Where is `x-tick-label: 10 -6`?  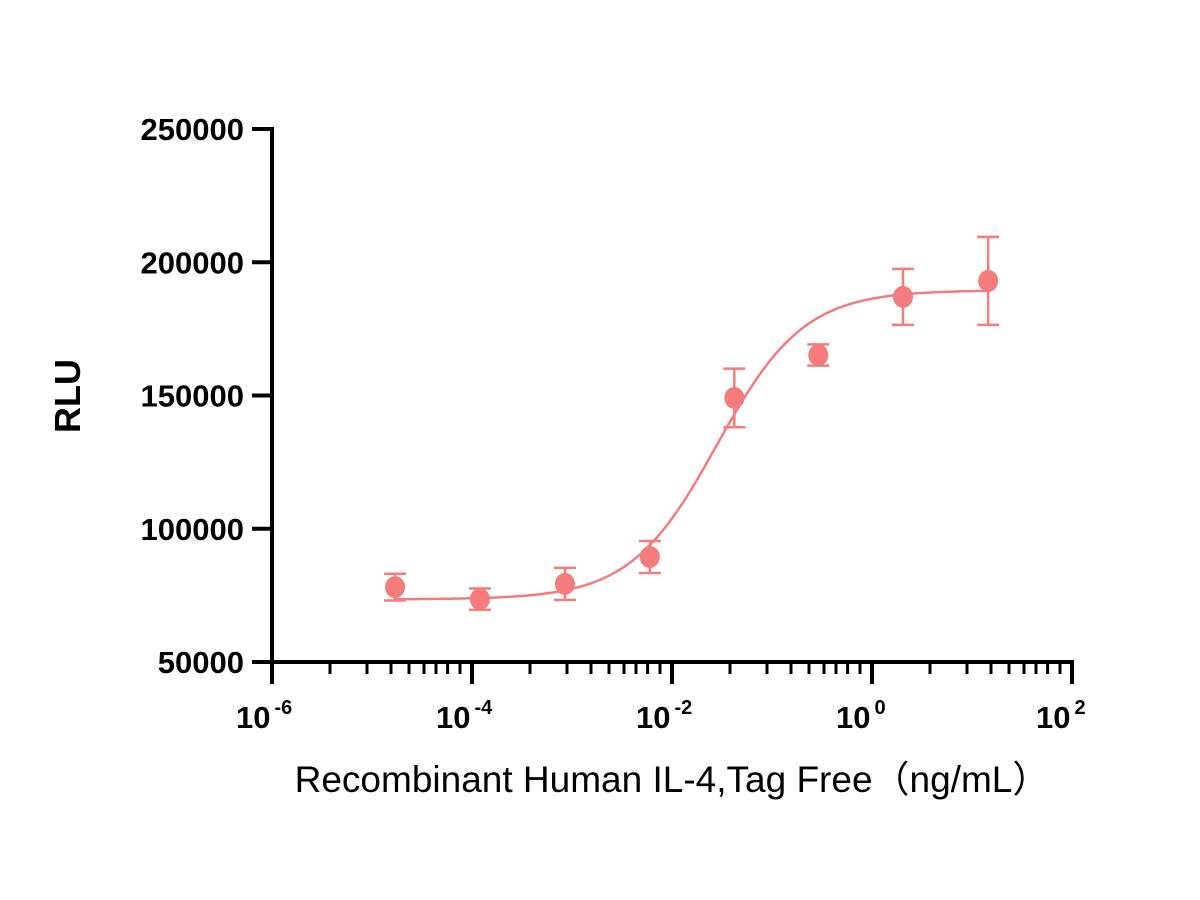 x-tick-label: 10 -6 is located at coordinates (264, 716).